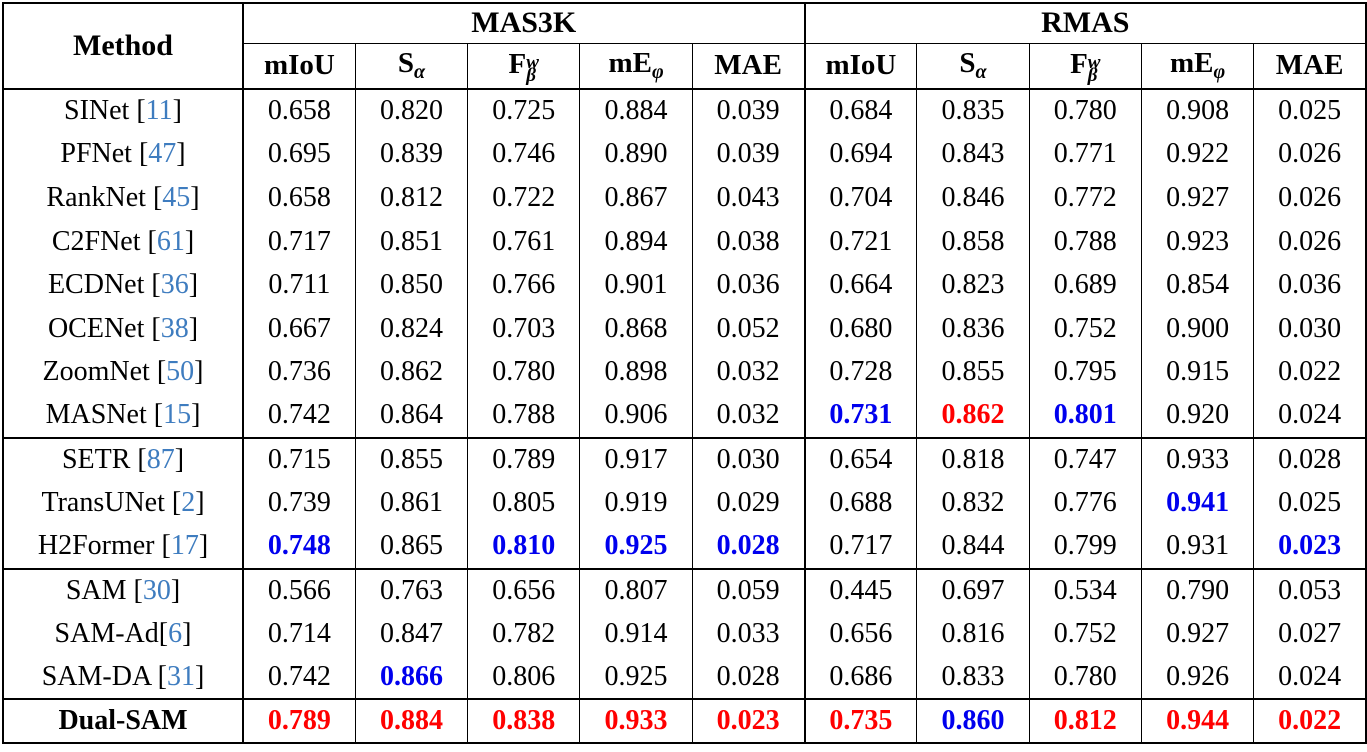 The width and height of the screenshot is (1367, 752). What do you see at coordinates (523, 328) in the screenshot?
I see `value-cell: 0.703` at bounding box center [523, 328].